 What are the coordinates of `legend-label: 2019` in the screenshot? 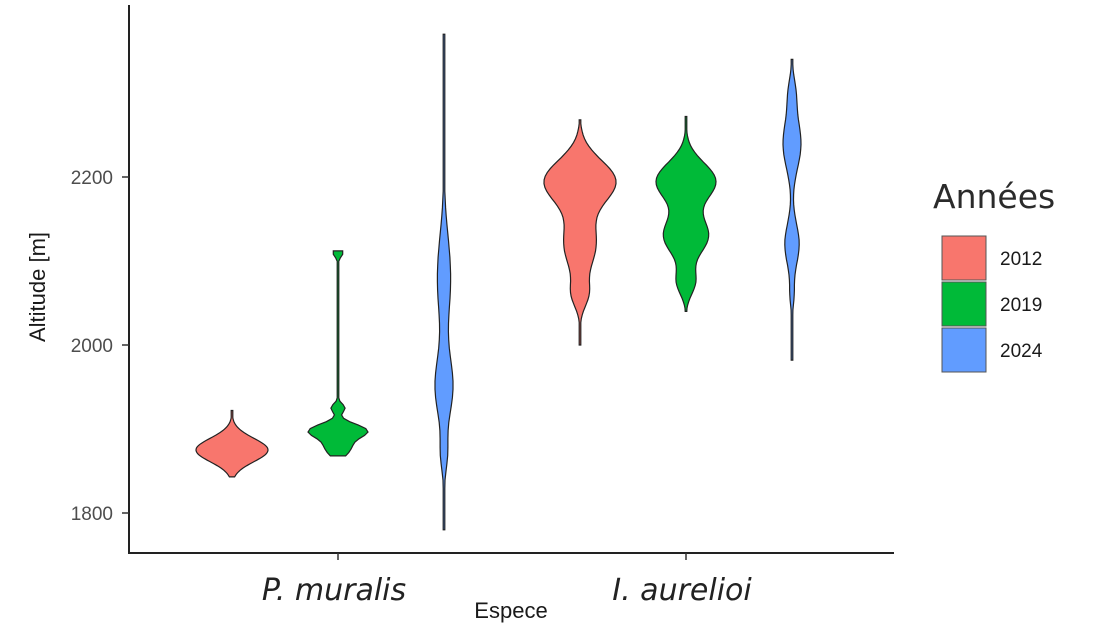 It's located at (1021, 305).